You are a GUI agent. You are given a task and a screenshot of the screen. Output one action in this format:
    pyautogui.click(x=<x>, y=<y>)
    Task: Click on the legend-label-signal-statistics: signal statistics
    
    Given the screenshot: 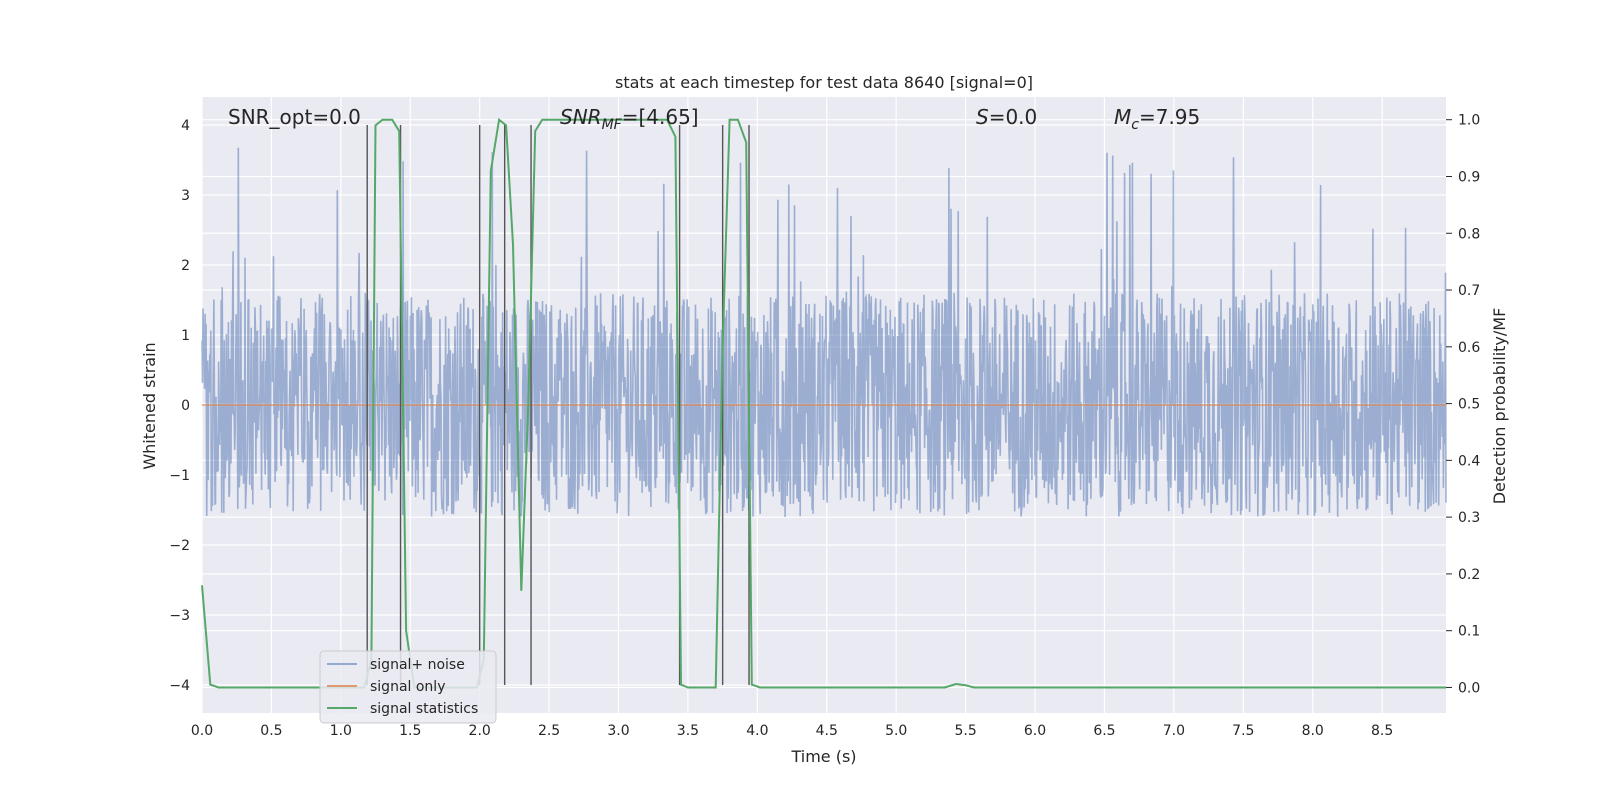 What is the action you would take?
    pyautogui.click(x=424, y=709)
    